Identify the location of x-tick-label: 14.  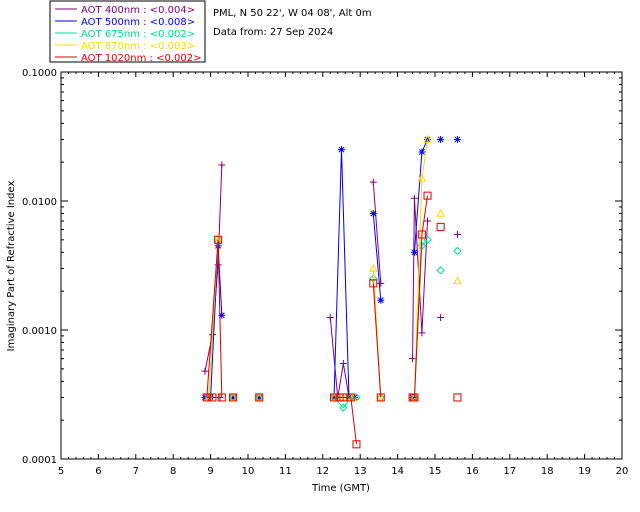
(397, 471).